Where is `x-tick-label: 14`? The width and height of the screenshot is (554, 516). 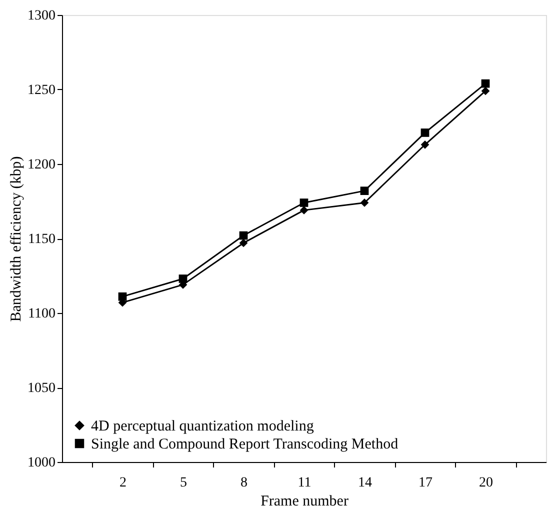
x-tick-label: 14 is located at coordinates (365, 483).